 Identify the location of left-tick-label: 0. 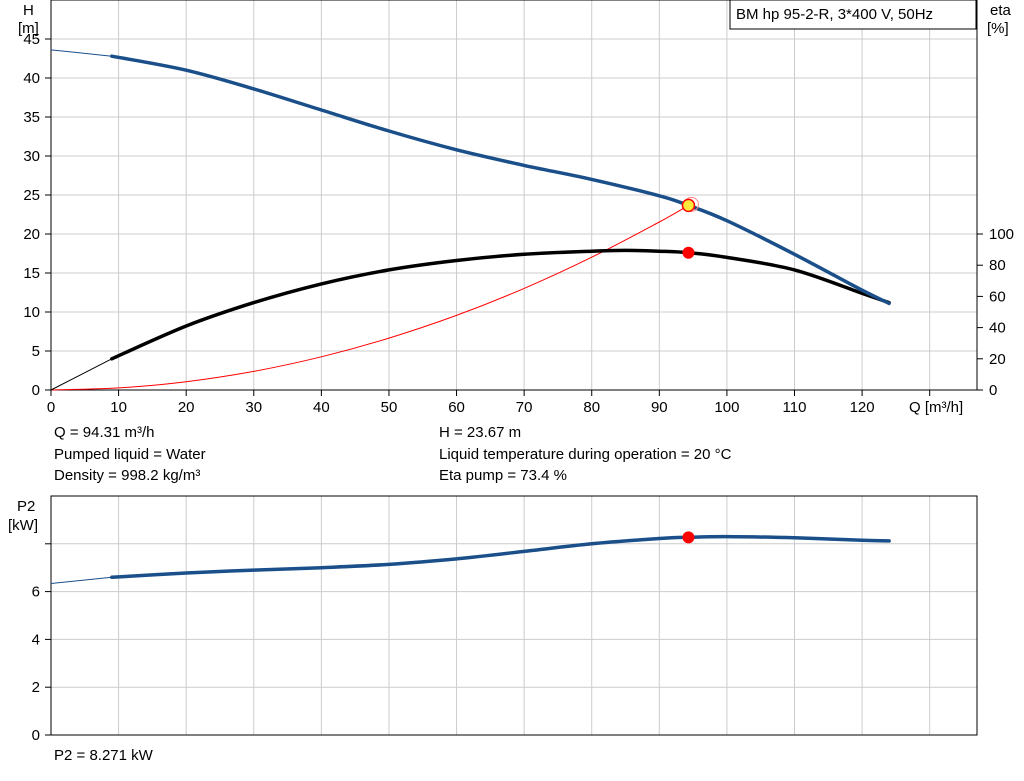
(36, 390).